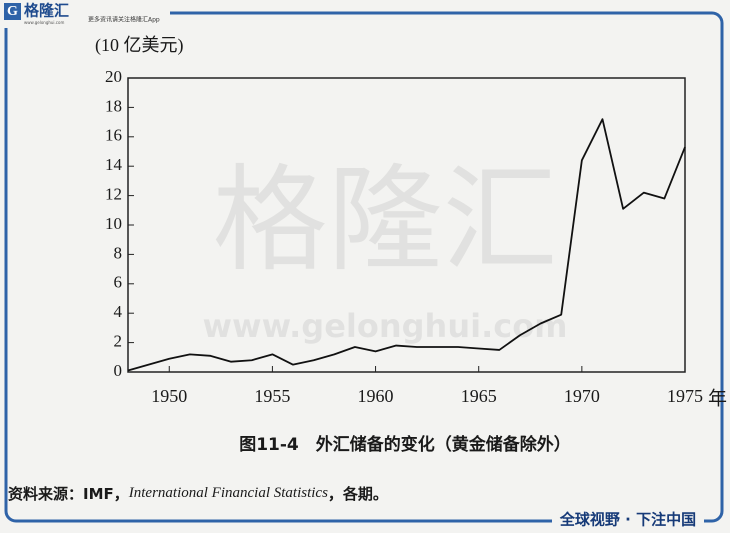 This screenshot has width=730, height=533. Describe the element at coordinates (169, 396) in the screenshot. I see `x-tick-label: 1950` at that location.